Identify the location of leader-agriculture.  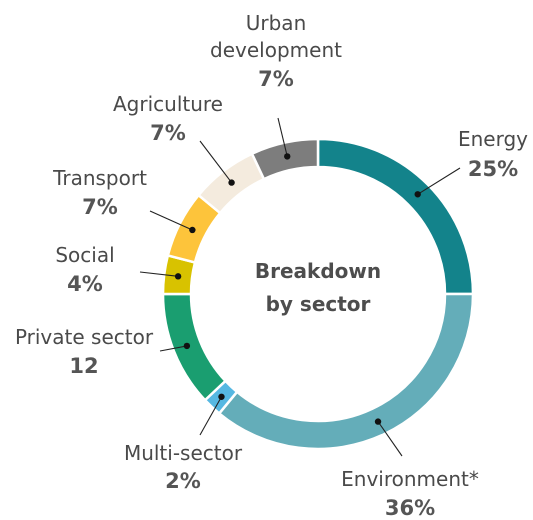
(216, 161).